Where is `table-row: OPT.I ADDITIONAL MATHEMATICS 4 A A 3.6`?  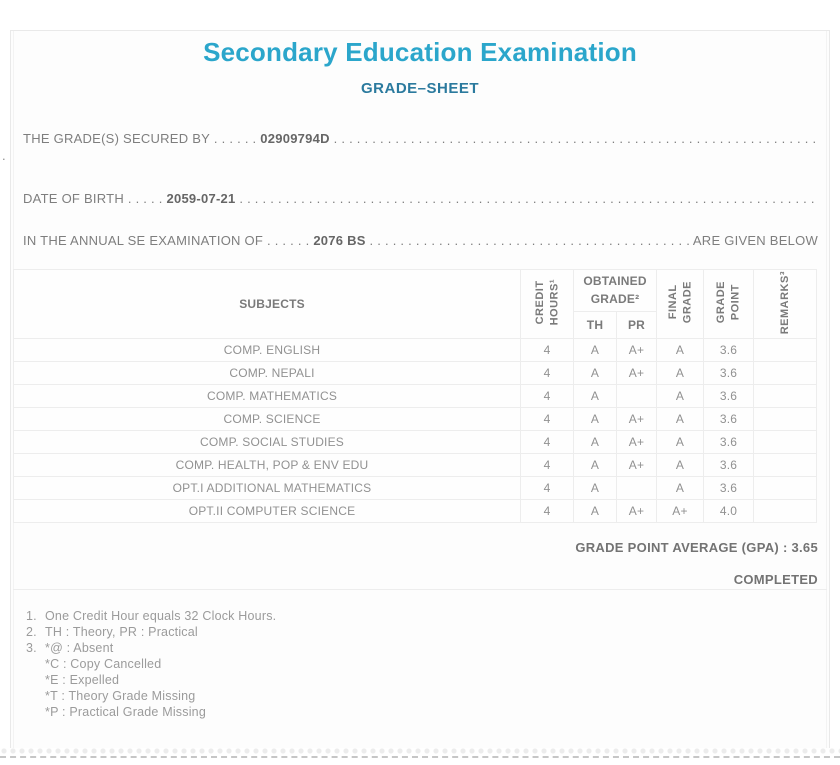
table-row: OPT.I ADDITIONAL MATHEMATICS 4 A A 3.6 is located at coordinates (415, 488).